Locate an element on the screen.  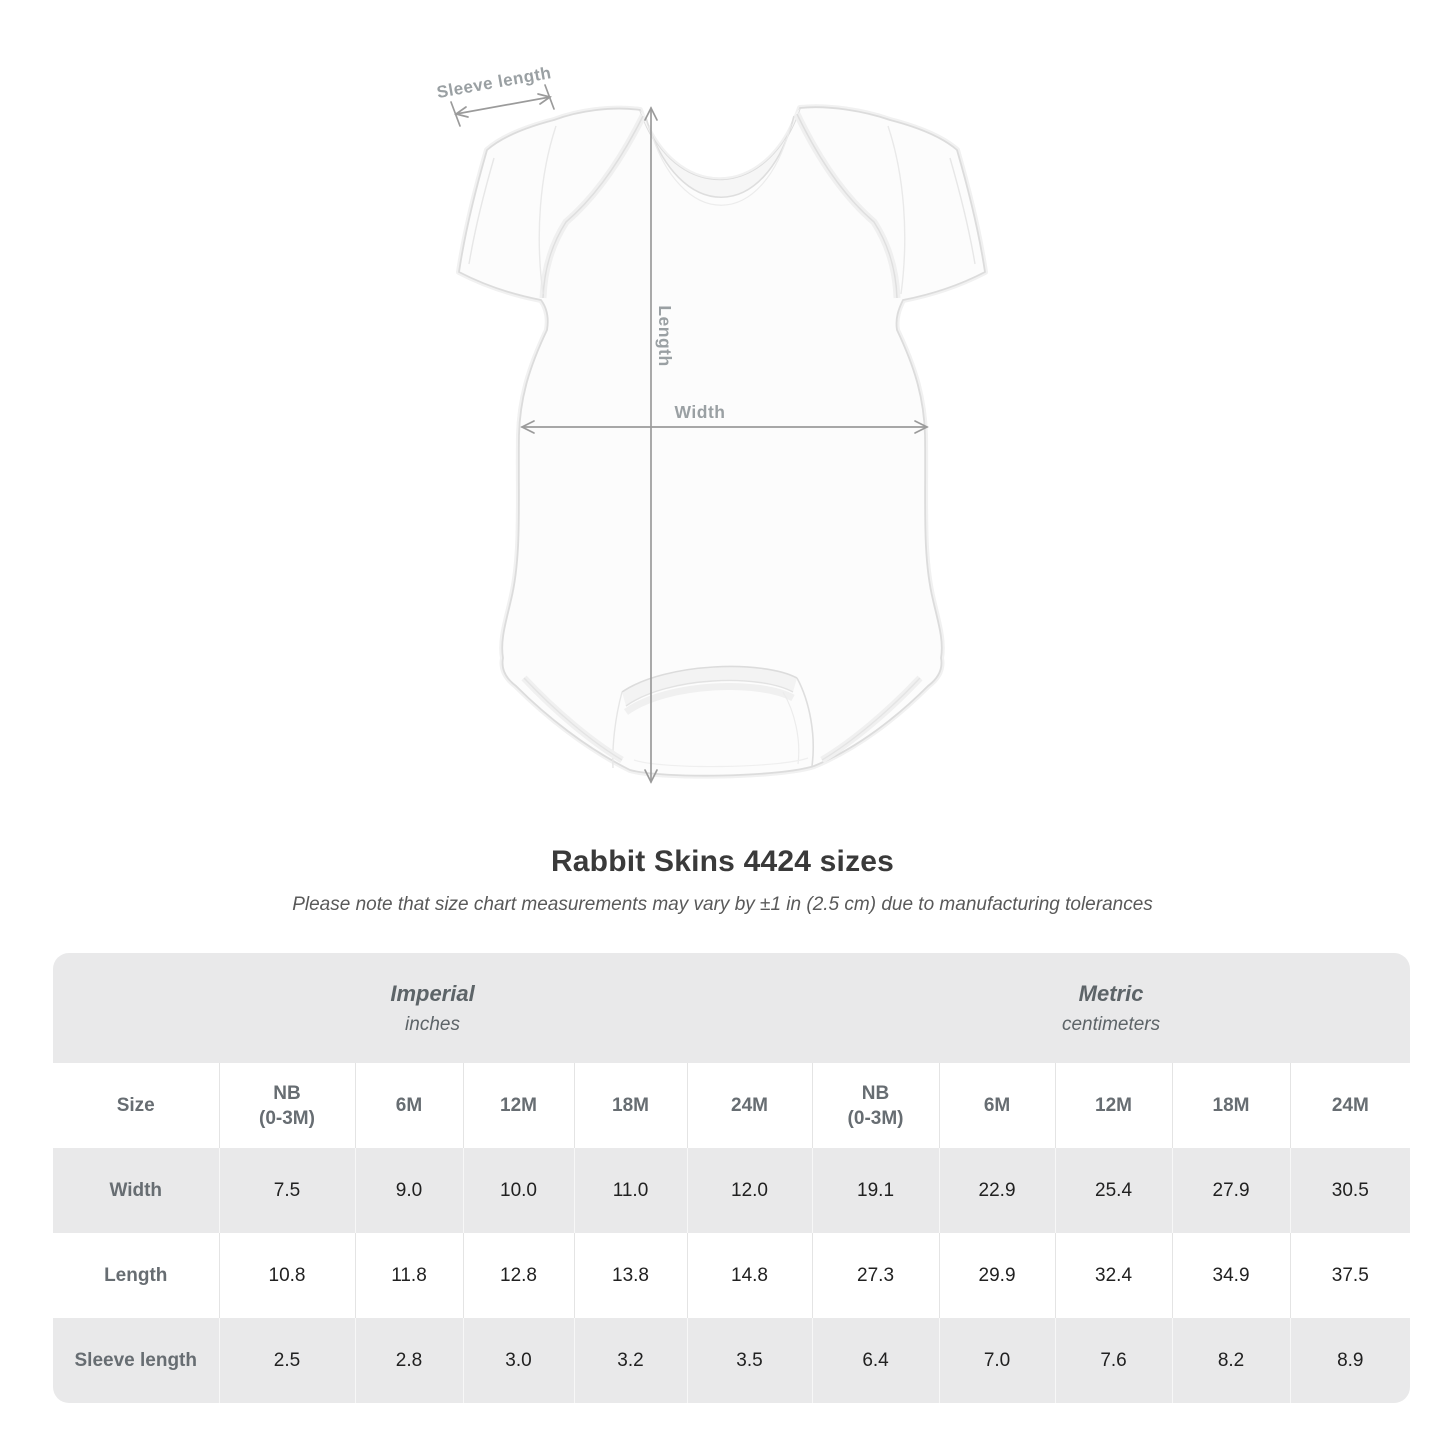
sleeve-length-label: Sleeve length is located at coordinates (494, 82).